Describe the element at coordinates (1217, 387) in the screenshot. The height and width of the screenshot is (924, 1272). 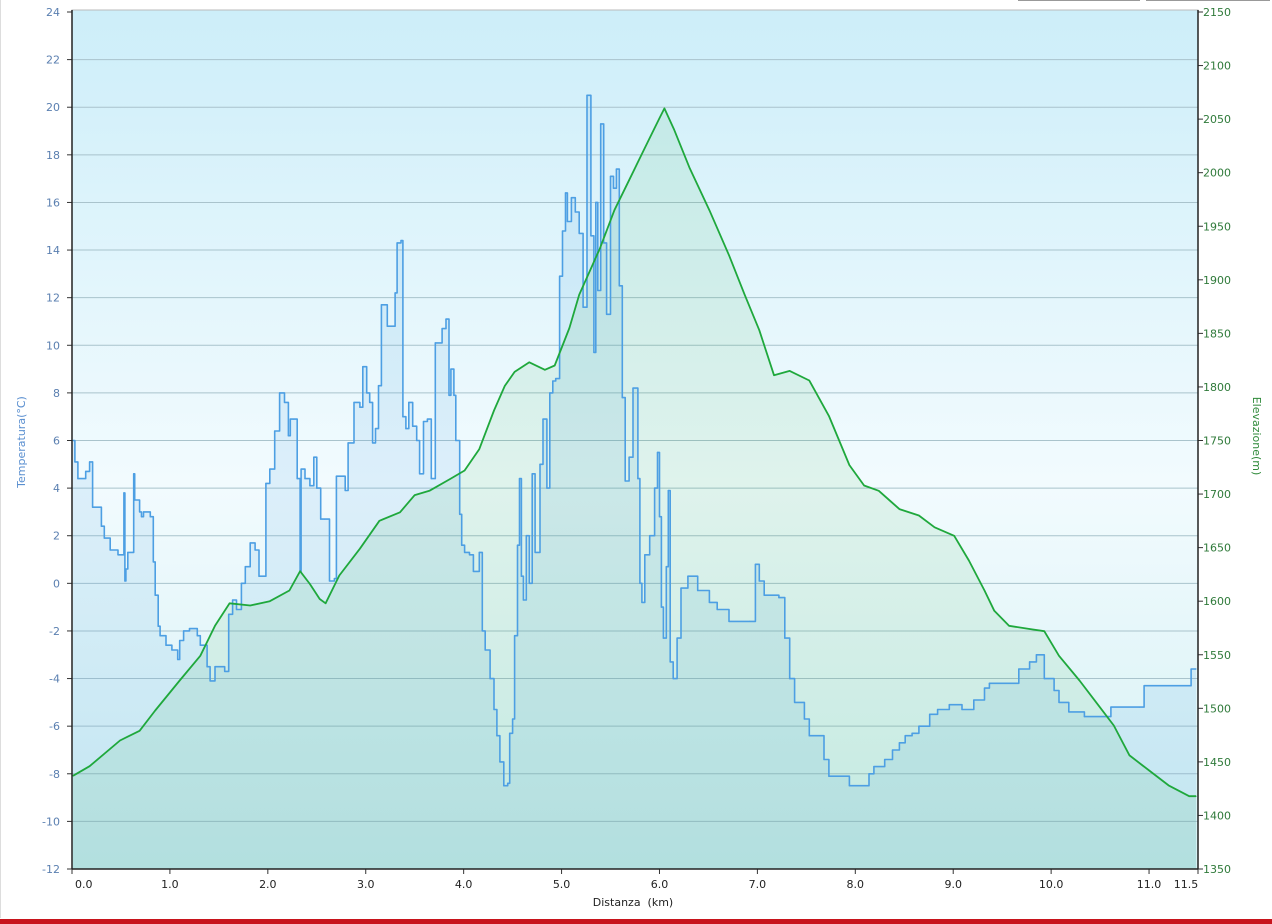
I see `right-tick-label: 1800` at that location.